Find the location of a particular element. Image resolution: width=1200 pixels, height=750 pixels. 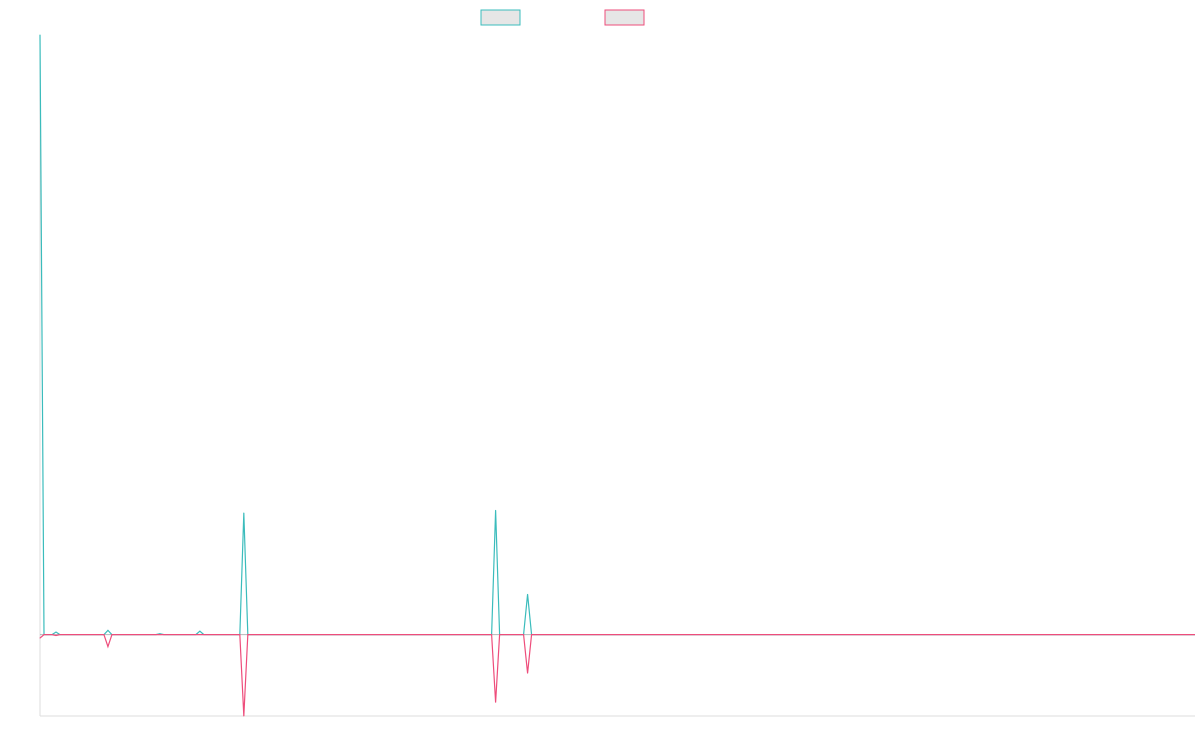

legend is located at coordinates (562, 17).